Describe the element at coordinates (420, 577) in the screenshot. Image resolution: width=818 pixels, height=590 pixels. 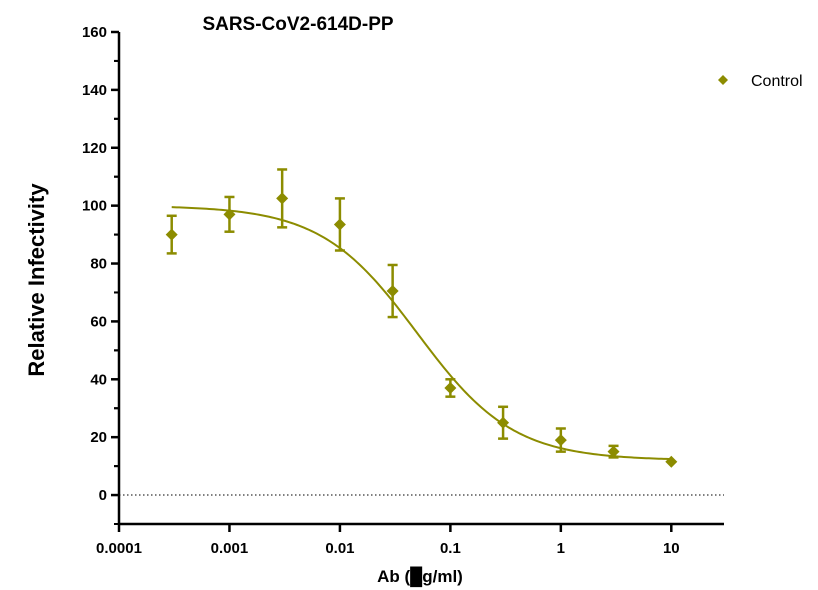
I see `x-axis-title: Ab (█g/ml)` at that location.